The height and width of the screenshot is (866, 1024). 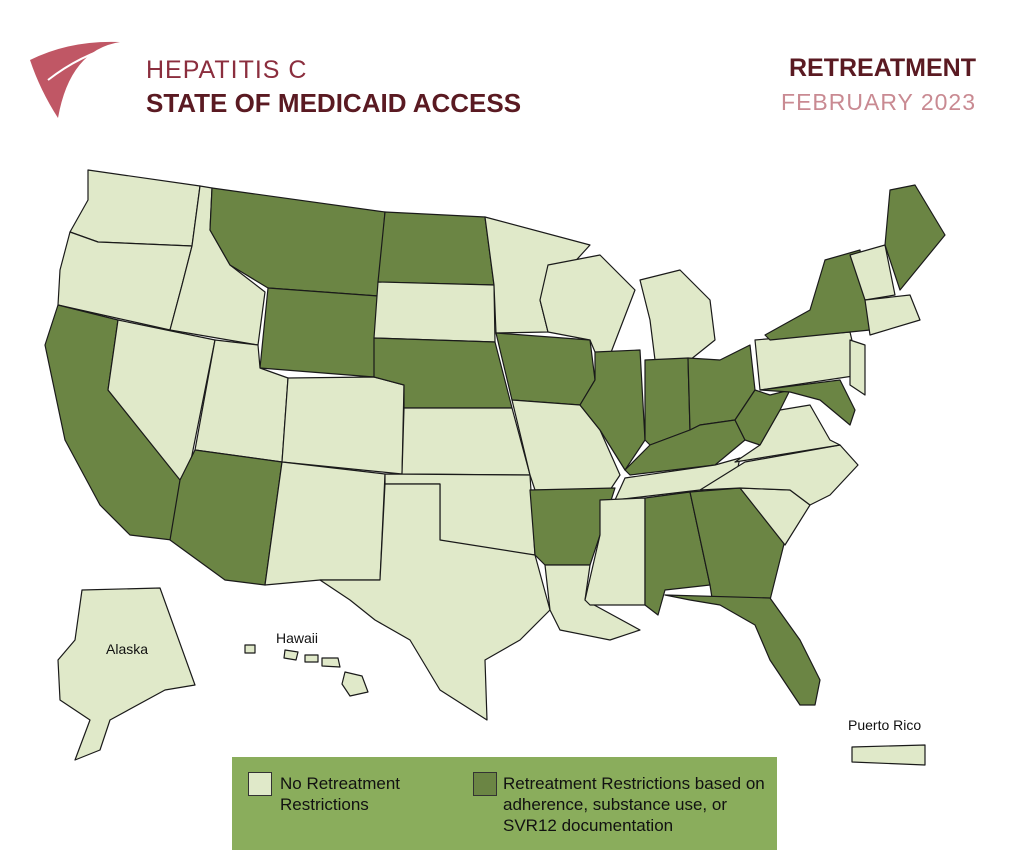 I want to click on map-label: Puerto Rico, so click(x=885, y=725).